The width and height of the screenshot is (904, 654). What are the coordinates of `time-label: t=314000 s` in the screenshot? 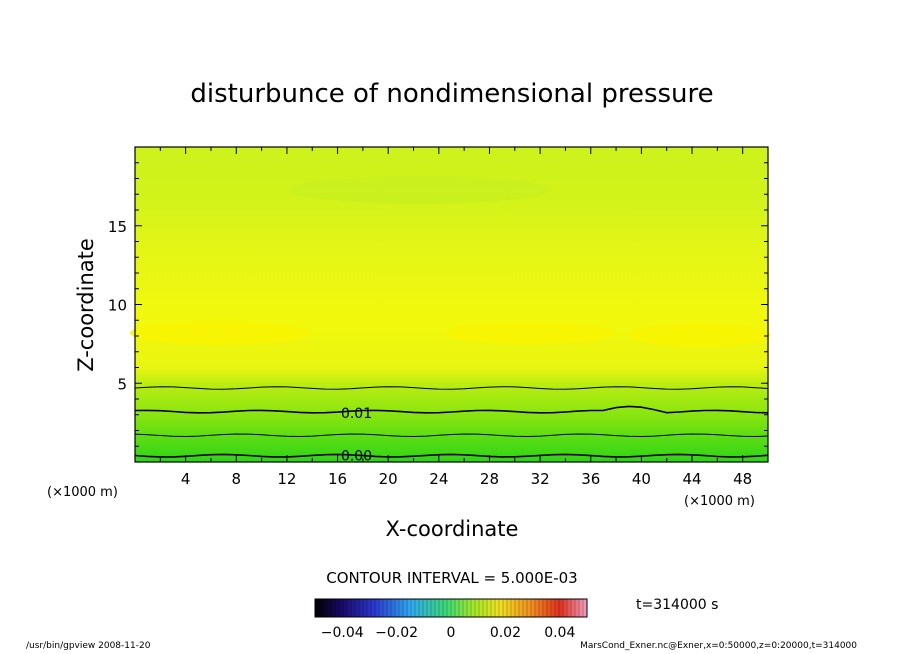 It's located at (677, 605).